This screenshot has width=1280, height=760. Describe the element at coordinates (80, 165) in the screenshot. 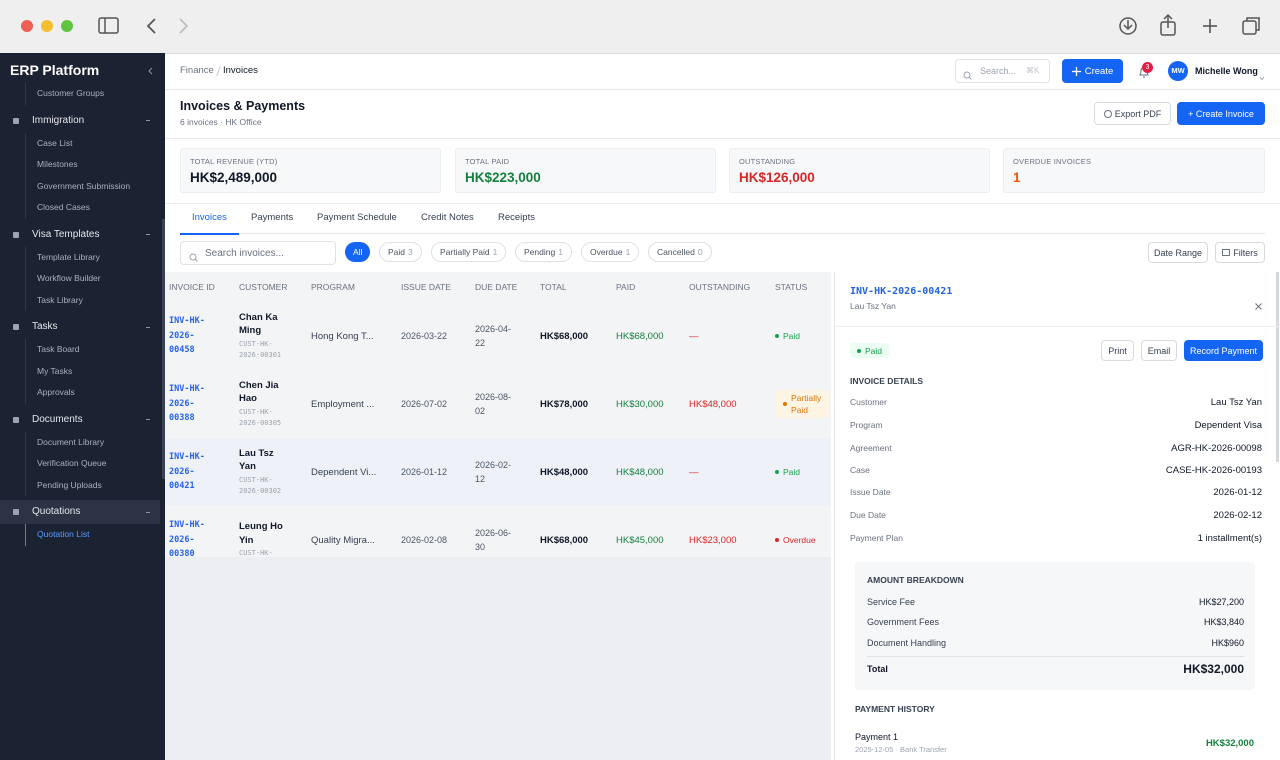

I see `nav-item: Milestones` at that location.